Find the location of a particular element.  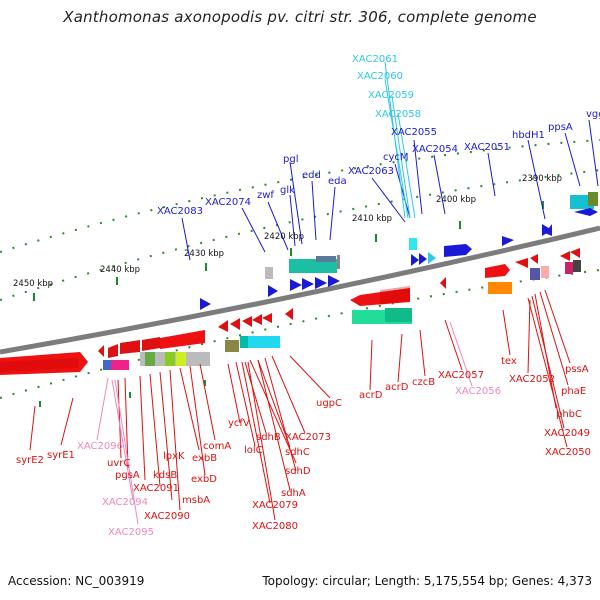

tick-2440: 2440 kbp is located at coordinates (120, 270).